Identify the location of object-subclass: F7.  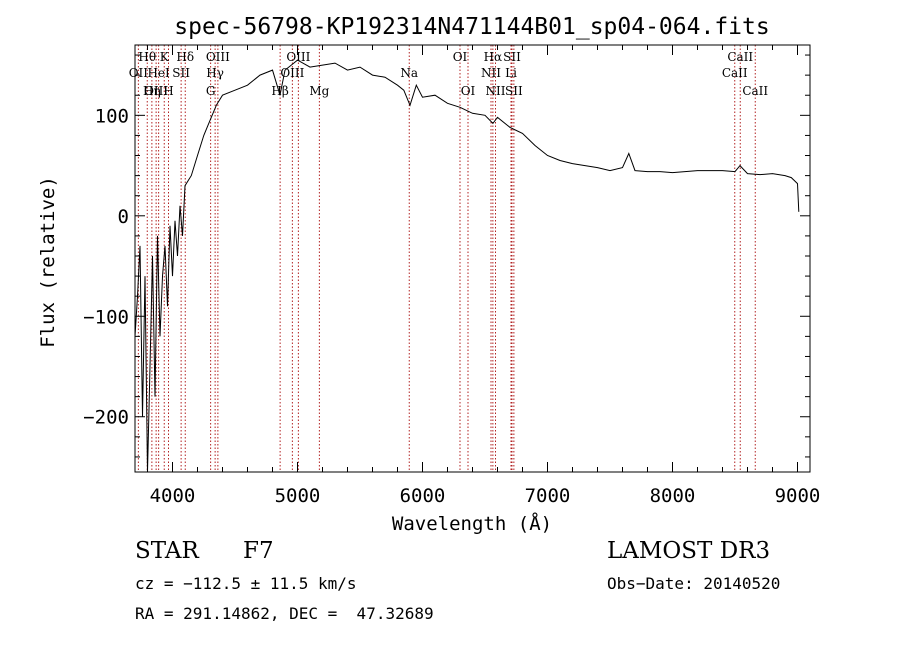
(258, 551).